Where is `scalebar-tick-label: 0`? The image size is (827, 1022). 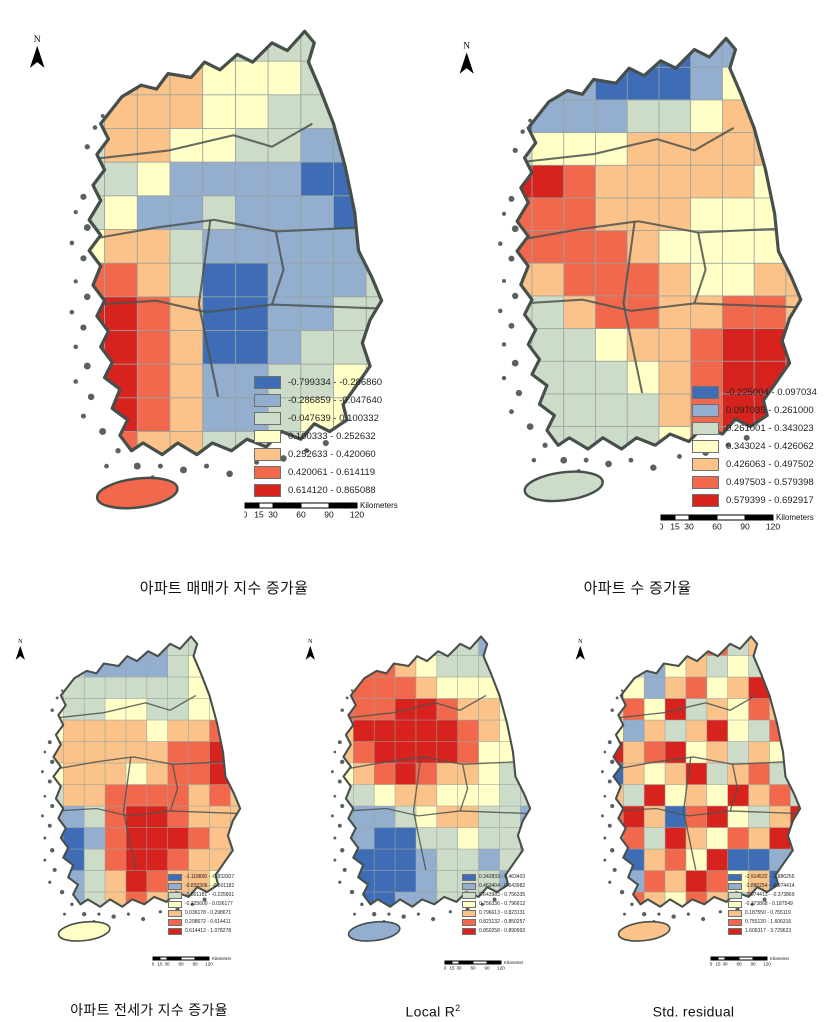
scalebar-tick-label: 0 is located at coordinates (662, 527).